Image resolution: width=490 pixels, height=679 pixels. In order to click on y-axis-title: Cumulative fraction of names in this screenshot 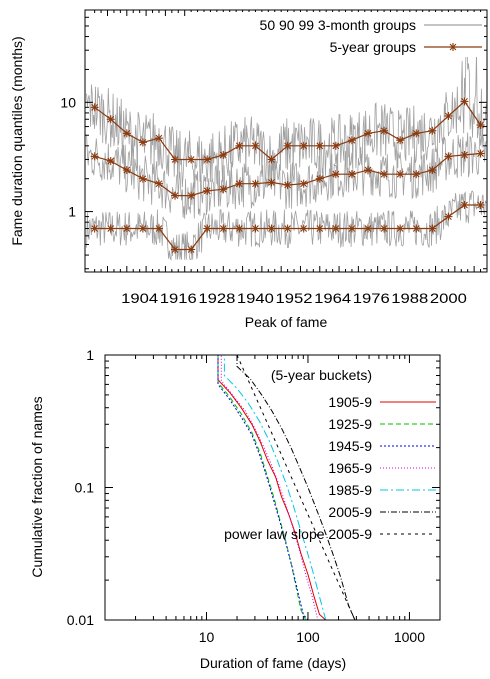, I will do `click(37, 486)`.